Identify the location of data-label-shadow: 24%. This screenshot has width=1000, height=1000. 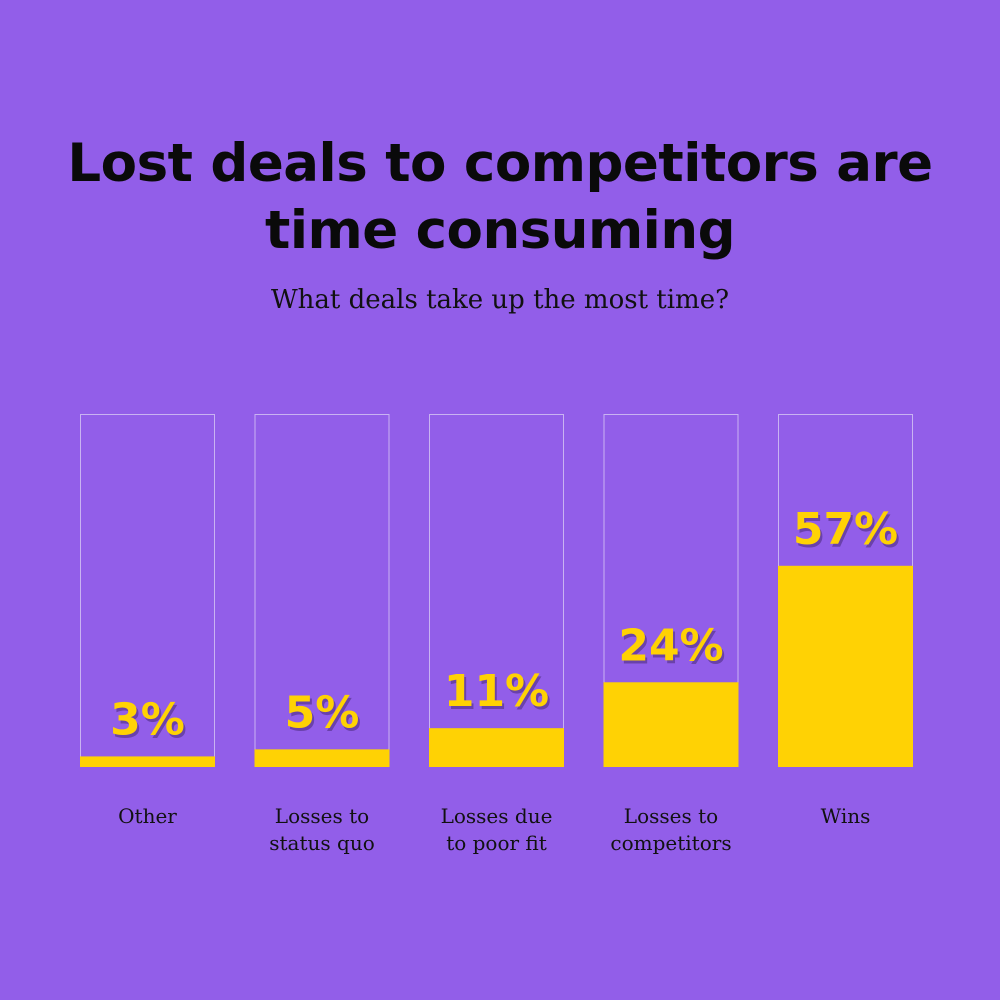
(672, 648).